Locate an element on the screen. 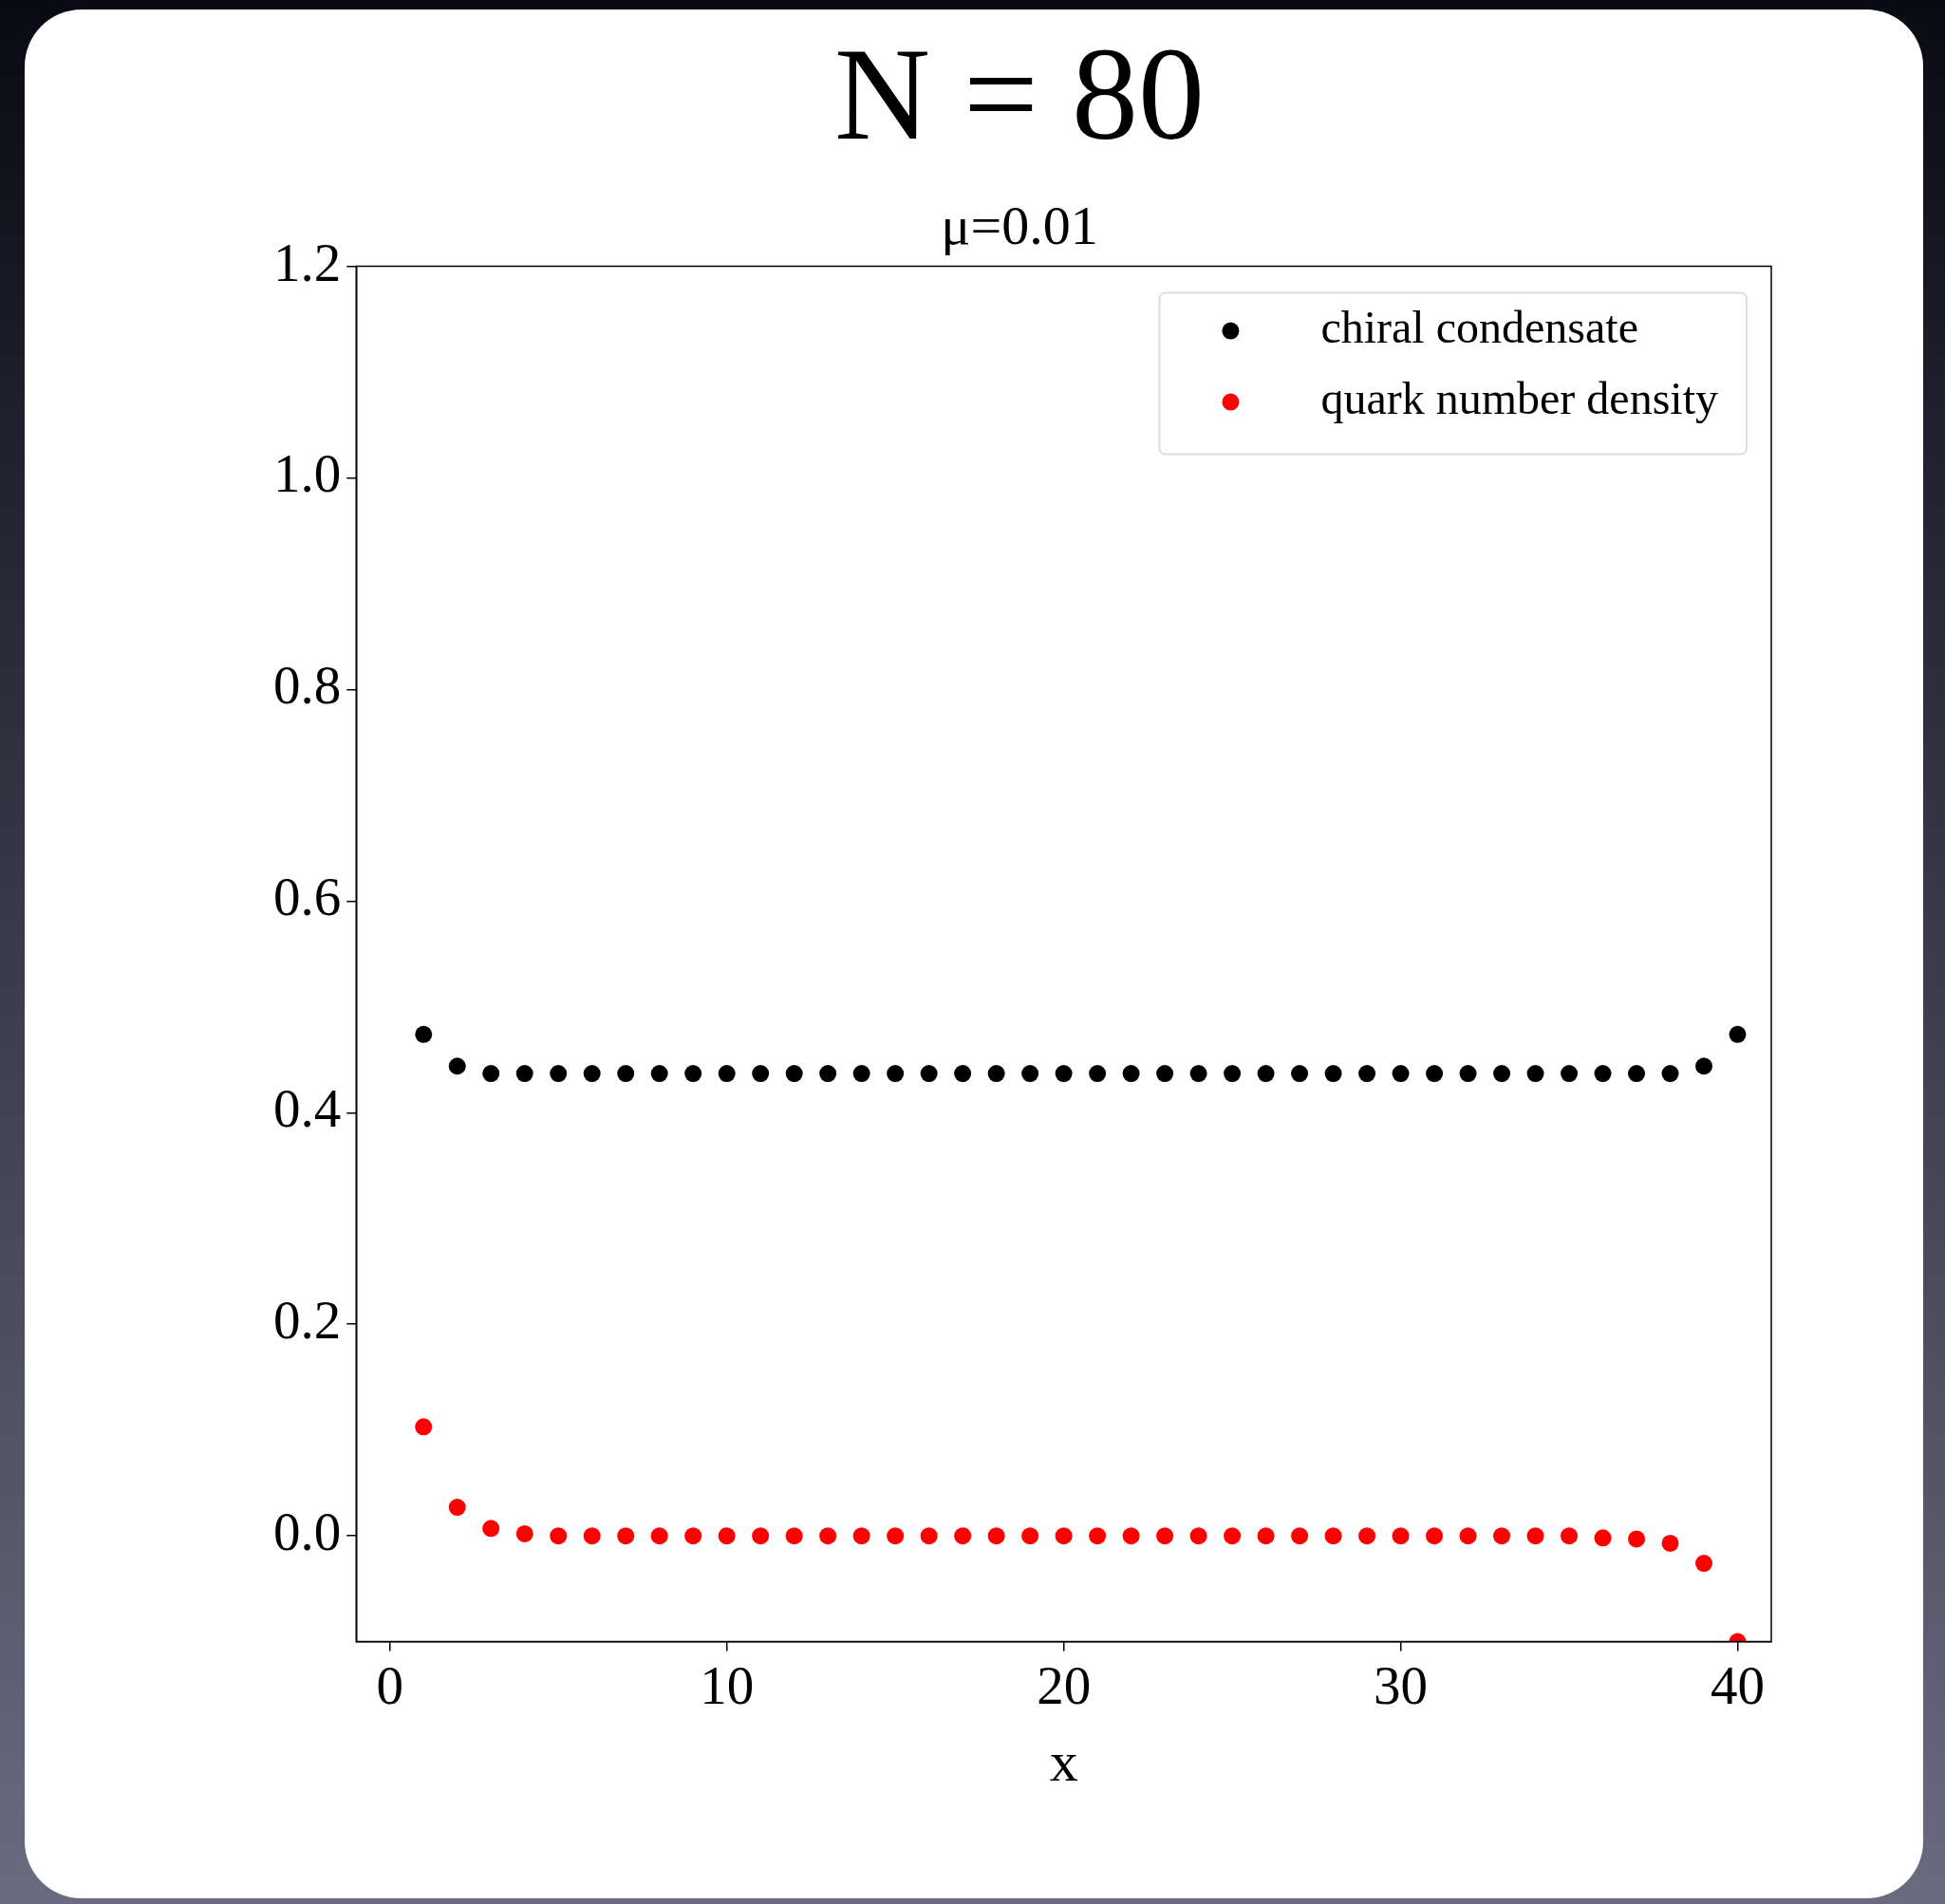  x-tick-label: 20 is located at coordinates (1064, 1685).